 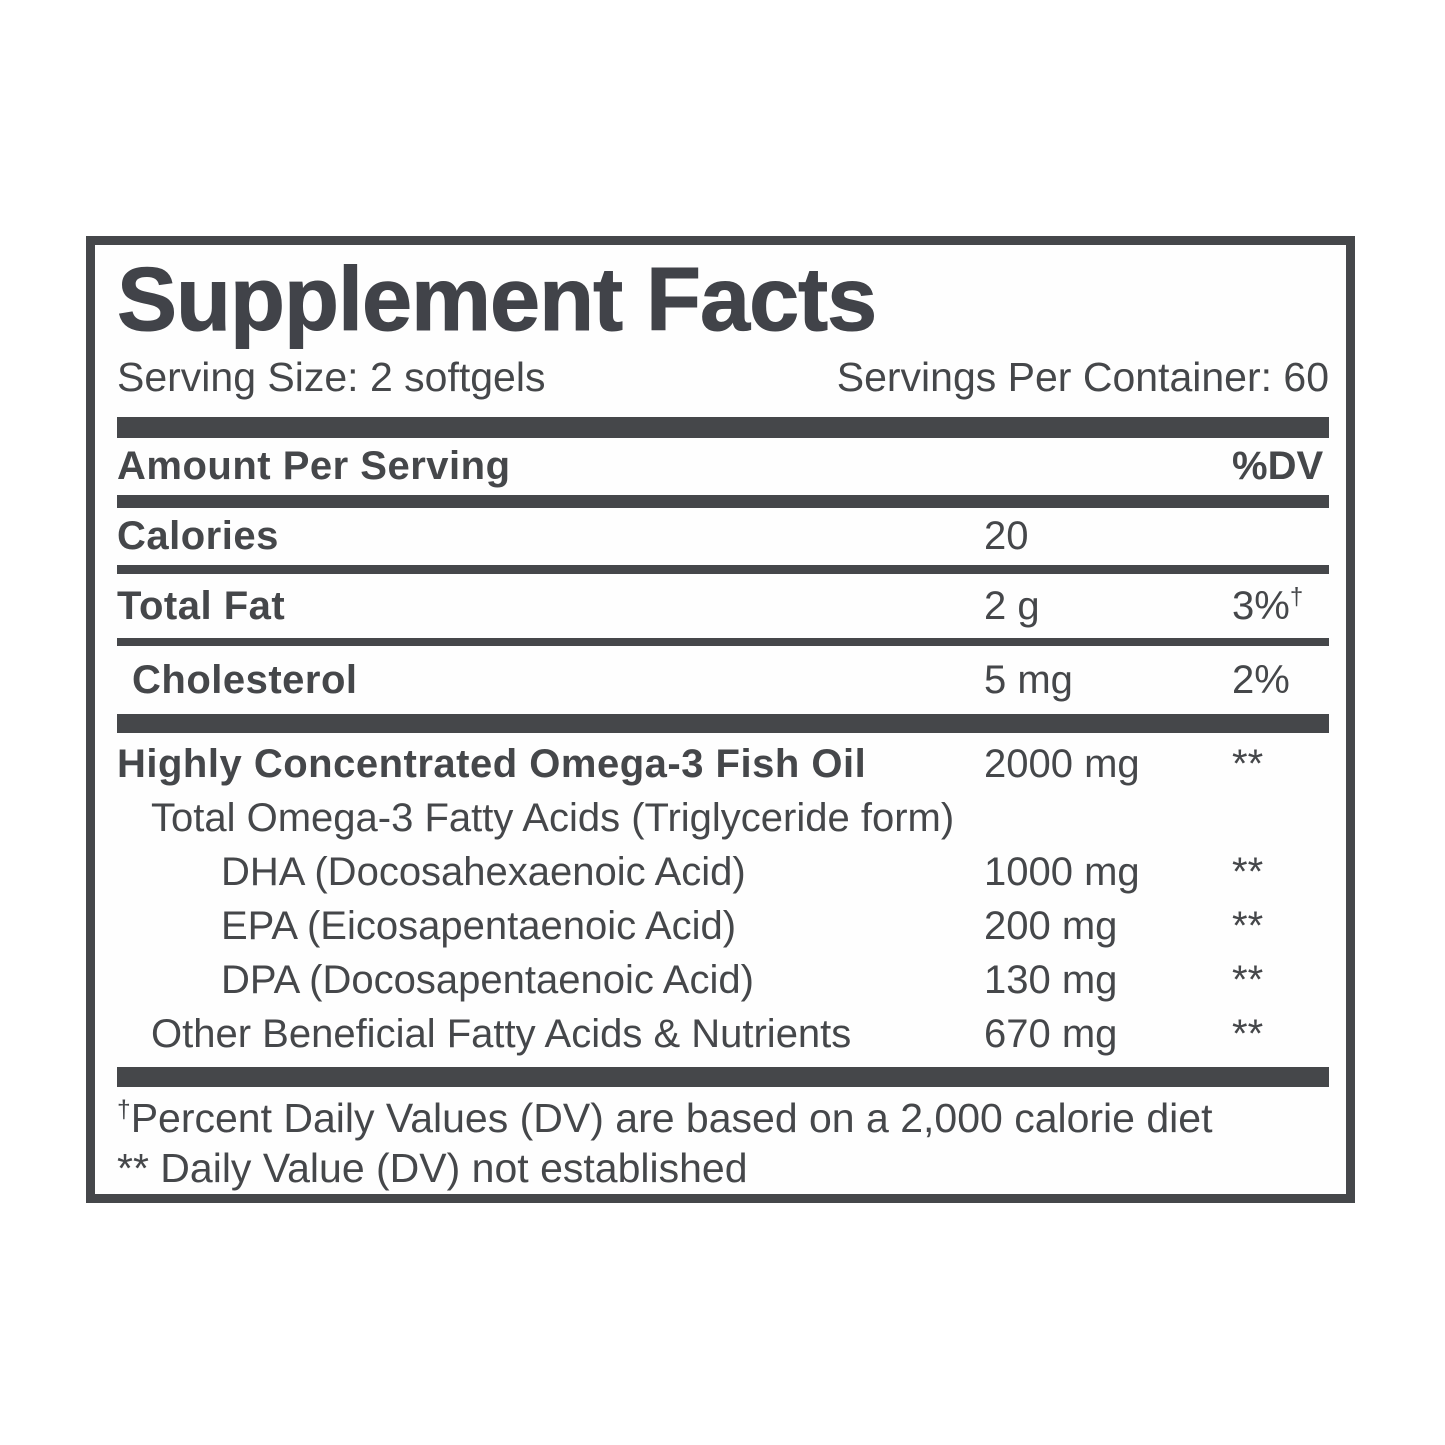 I want to click on thick-divider-middle, so click(x=723, y=723).